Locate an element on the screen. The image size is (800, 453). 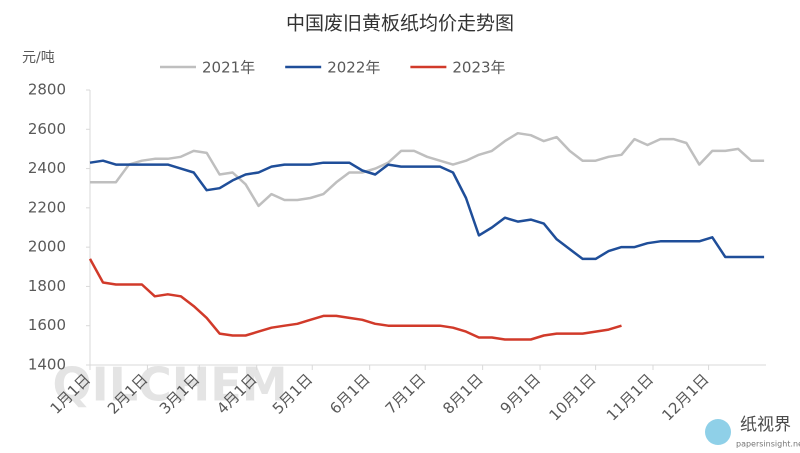
logo: 纸视界 papersinsight.net is located at coordinates (752, 432).